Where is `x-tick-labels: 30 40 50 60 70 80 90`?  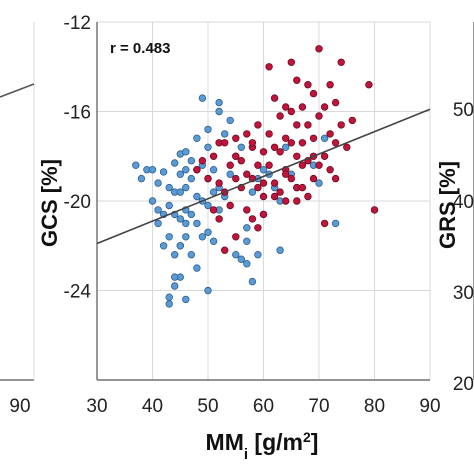 x-tick-labels: 30 40 50 60 70 80 90 is located at coordinates (263, 406).